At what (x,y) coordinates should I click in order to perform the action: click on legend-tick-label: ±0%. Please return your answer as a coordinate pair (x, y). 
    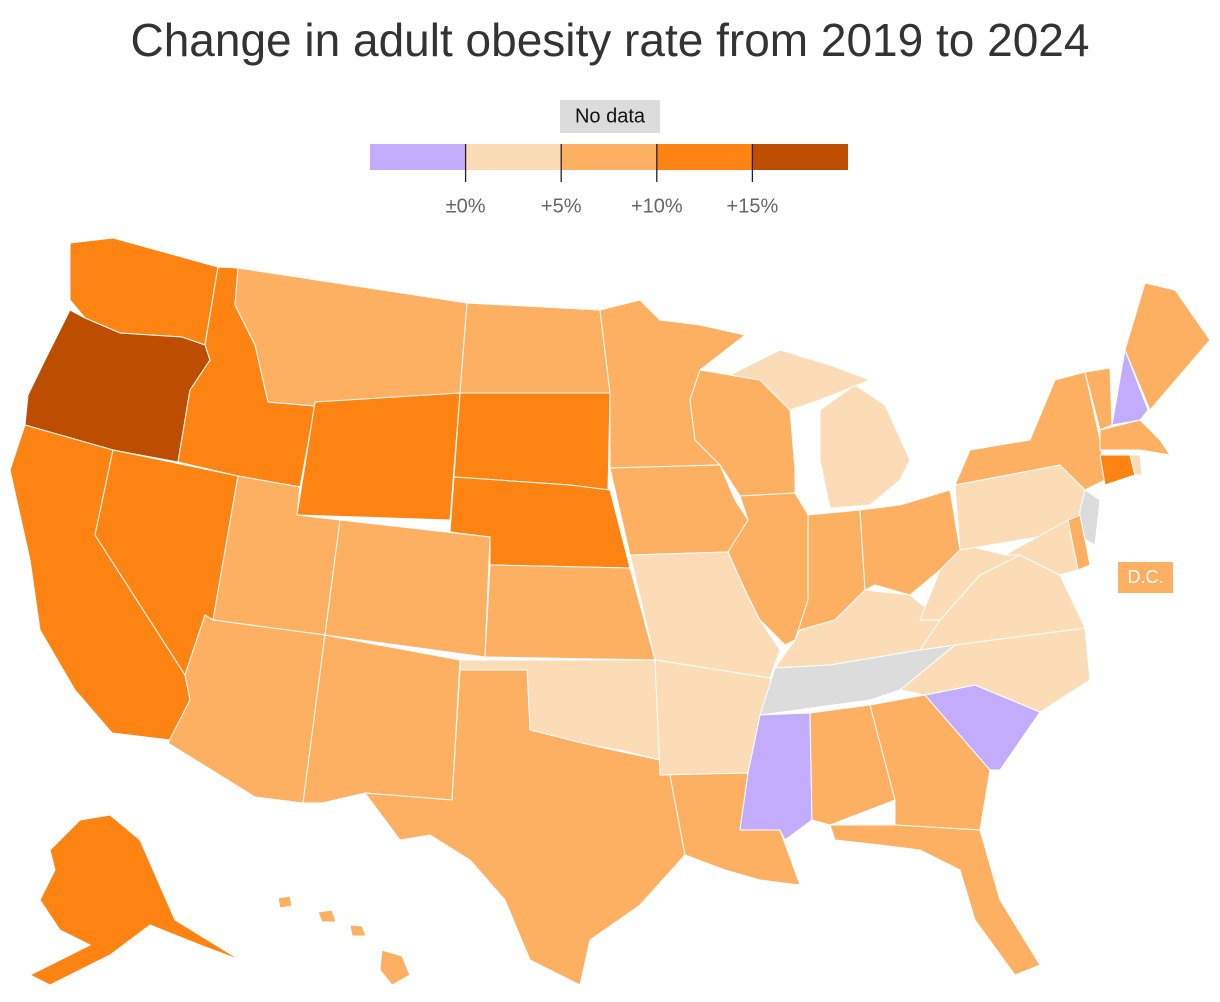
    Looking at the image, I should click on (466, 206).